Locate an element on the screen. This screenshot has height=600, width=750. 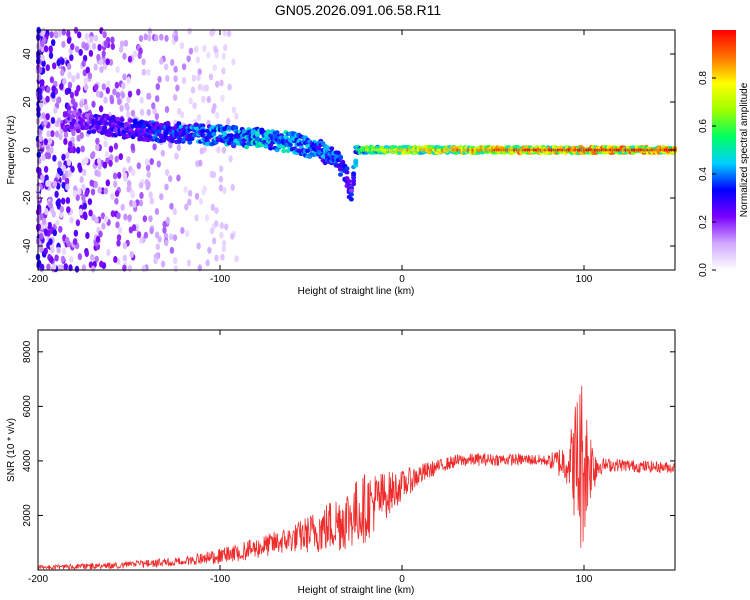
colorbar-gradient is located at coordinates (724, 150).